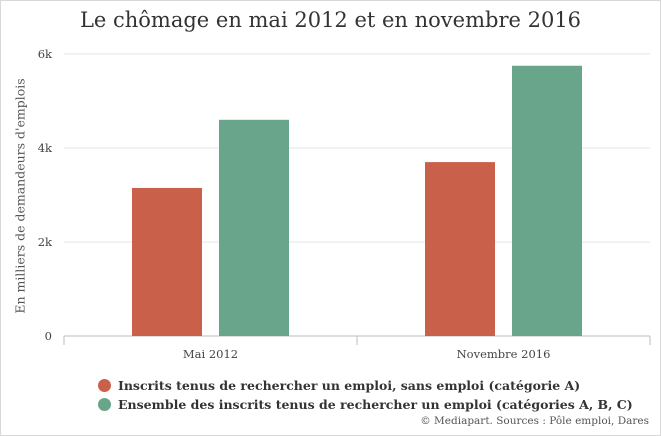  What do you see at coordinates (210, 354) in the screenshot?
I see `x-tick-label: Mai 2012` at bounding box center [210, 354].